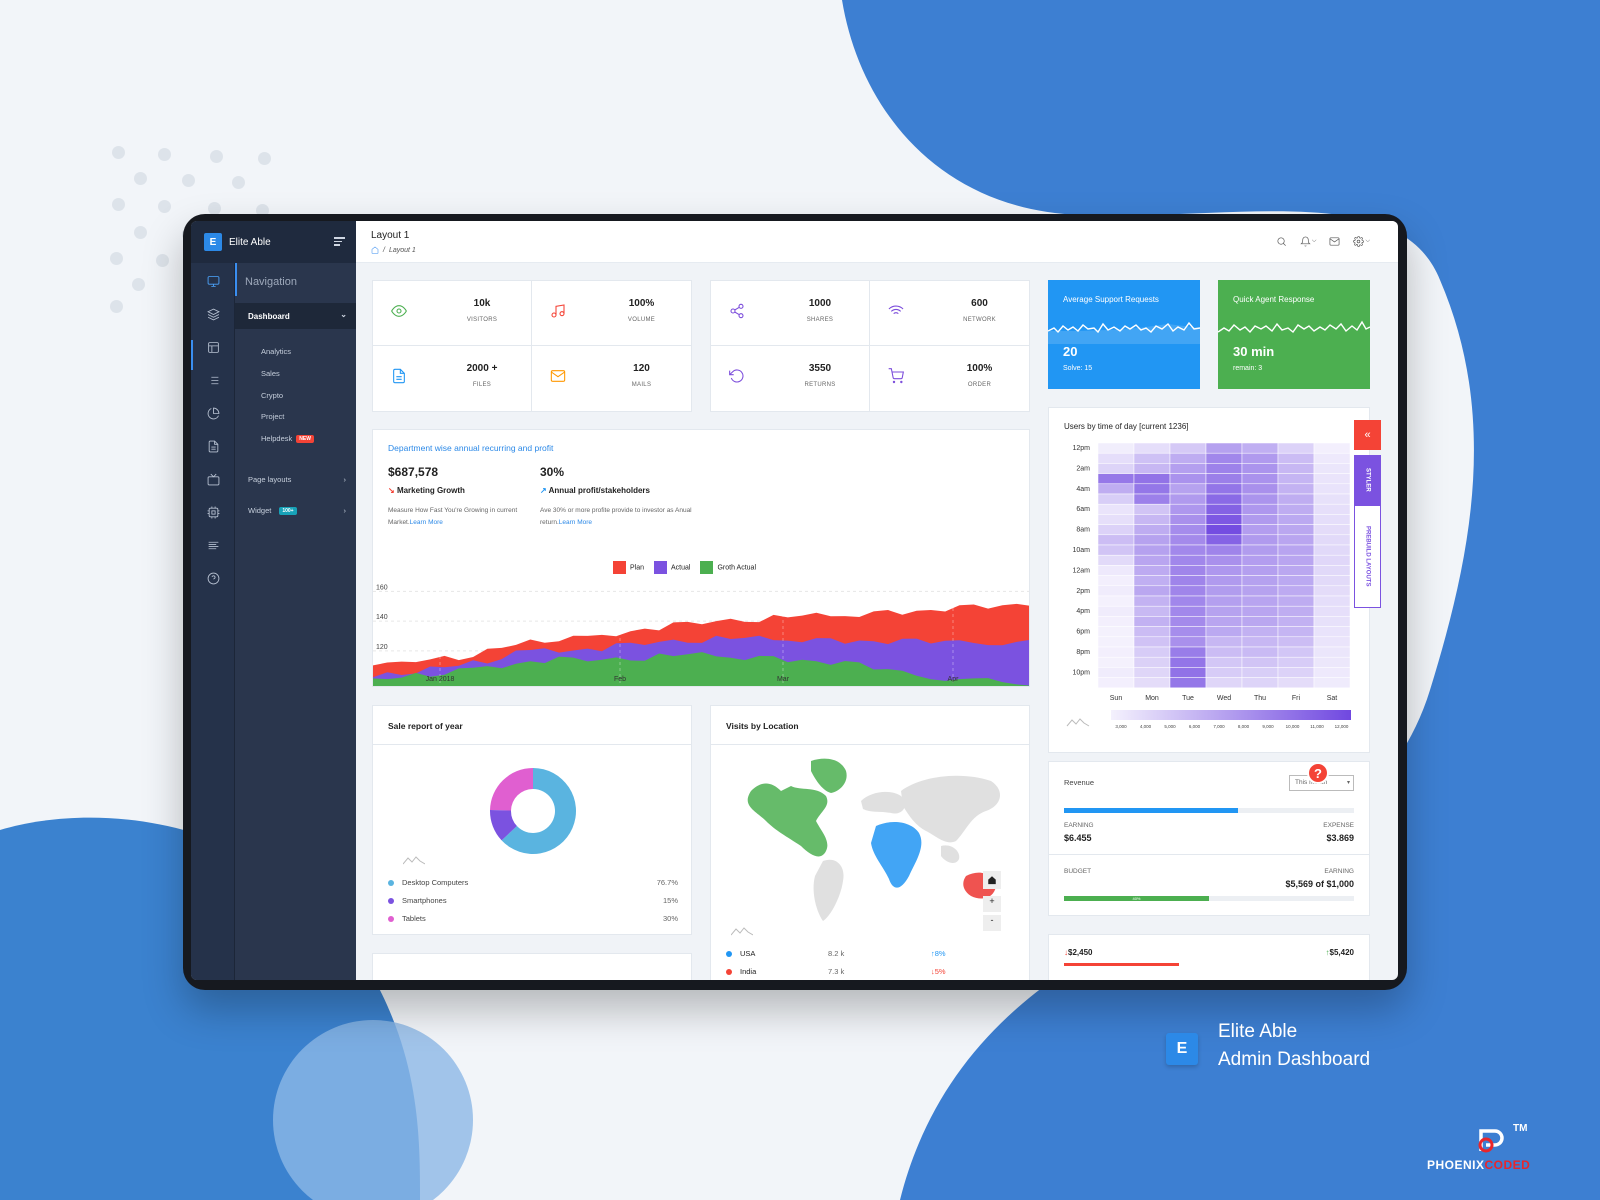  I want to click on bottom-stat-right-value: $5,420, so click(1341, 952).